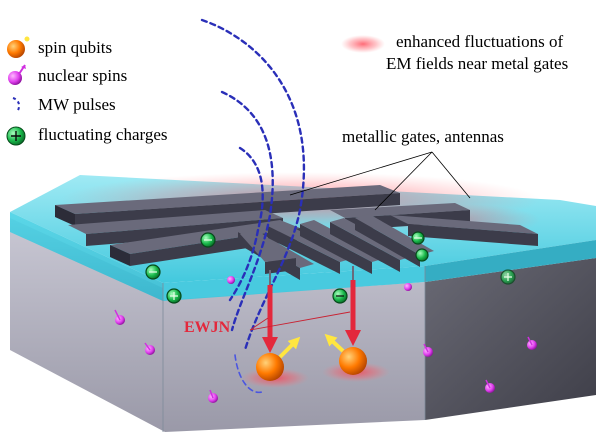 The height and width of the screenshot is (435, 606). I want to click on em-fluctuations-label-line1: enhanced fluctuations of, so click(480, 41).